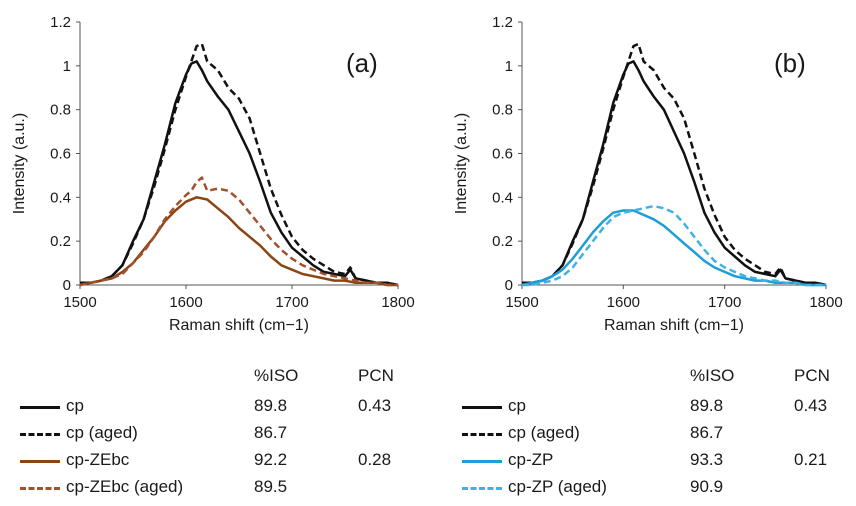 The width and height of the screenshot is (856, 506). I want to click on panel-label: (b), so click(790, 63).